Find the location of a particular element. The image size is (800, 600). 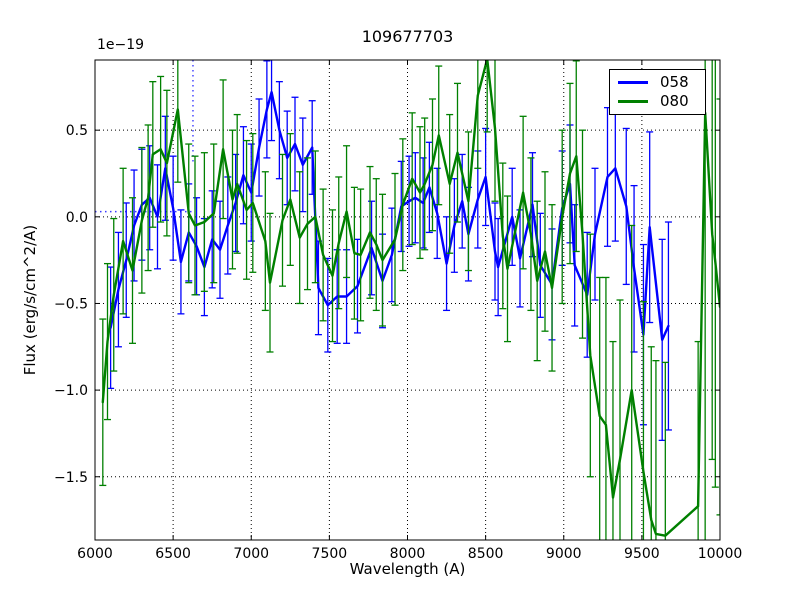

x-tick-label: 9000 is located at coordinates (564, 554).